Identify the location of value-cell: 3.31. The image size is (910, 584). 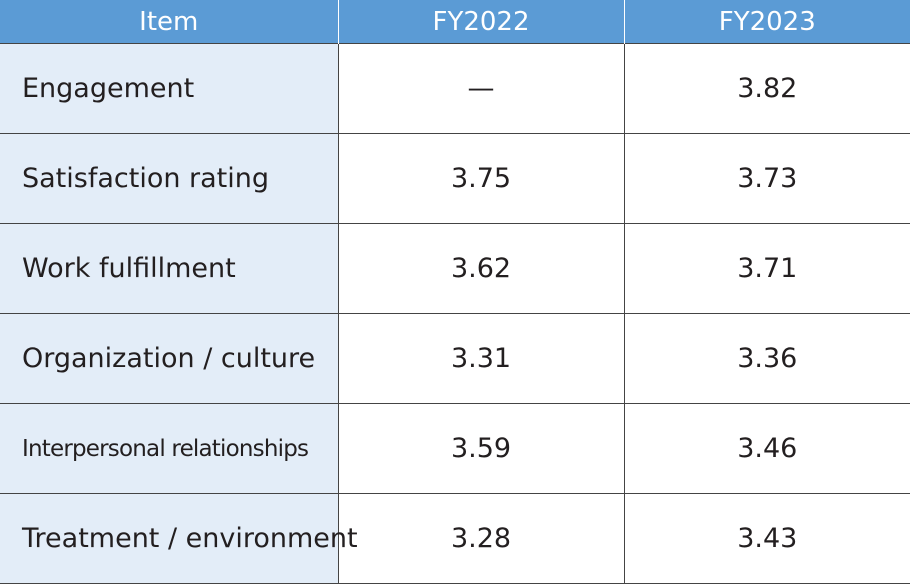
(481, 358).